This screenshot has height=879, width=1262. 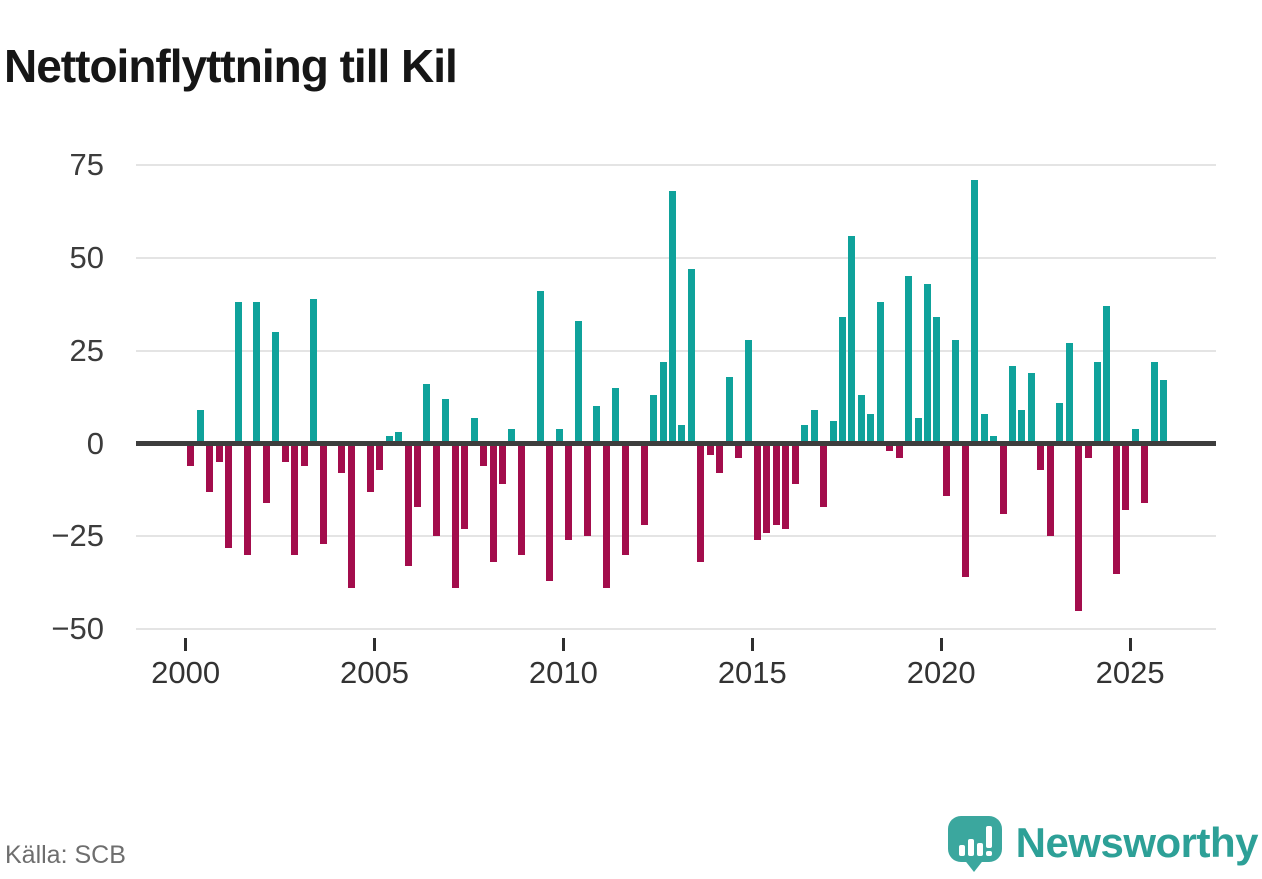 What do you see at coordinates (1126, 477) in the screenshot?
I see `bar-2024Q4` at bounding box center [1126, 477].